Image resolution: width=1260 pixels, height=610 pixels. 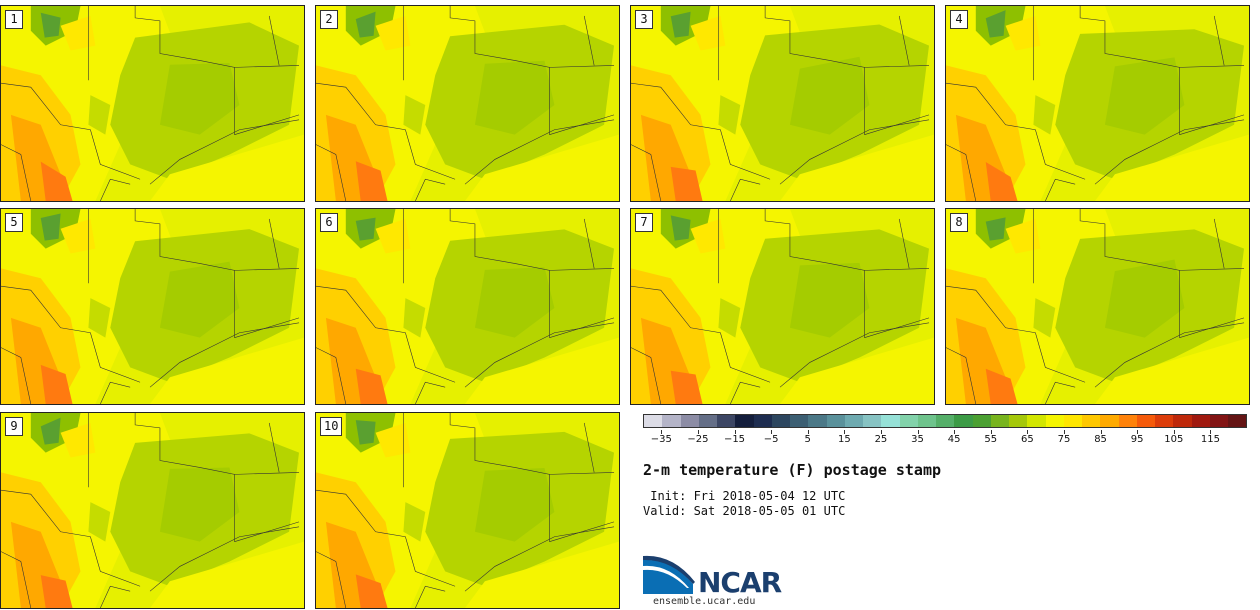 What do you see at coordinates (467, 510) in the screenshot?
I see `map-panel-10: 10` at bounding box center [467, 510].